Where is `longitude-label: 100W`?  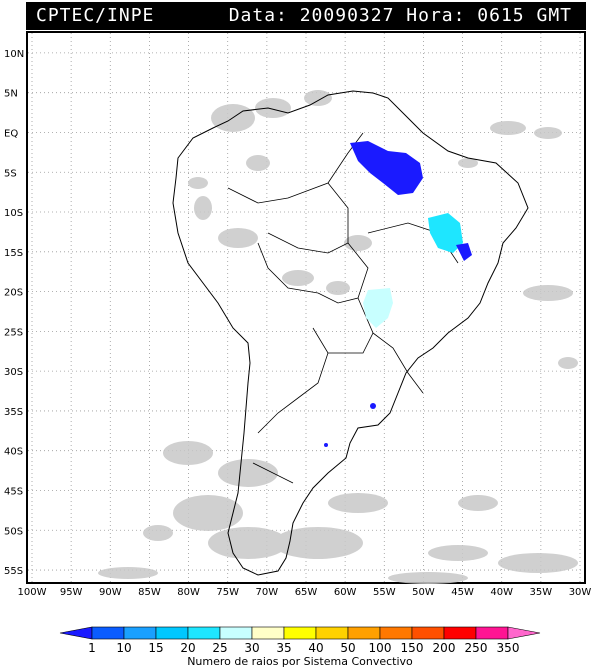 longitude-label: 100W is located at coordinates (32, 592).